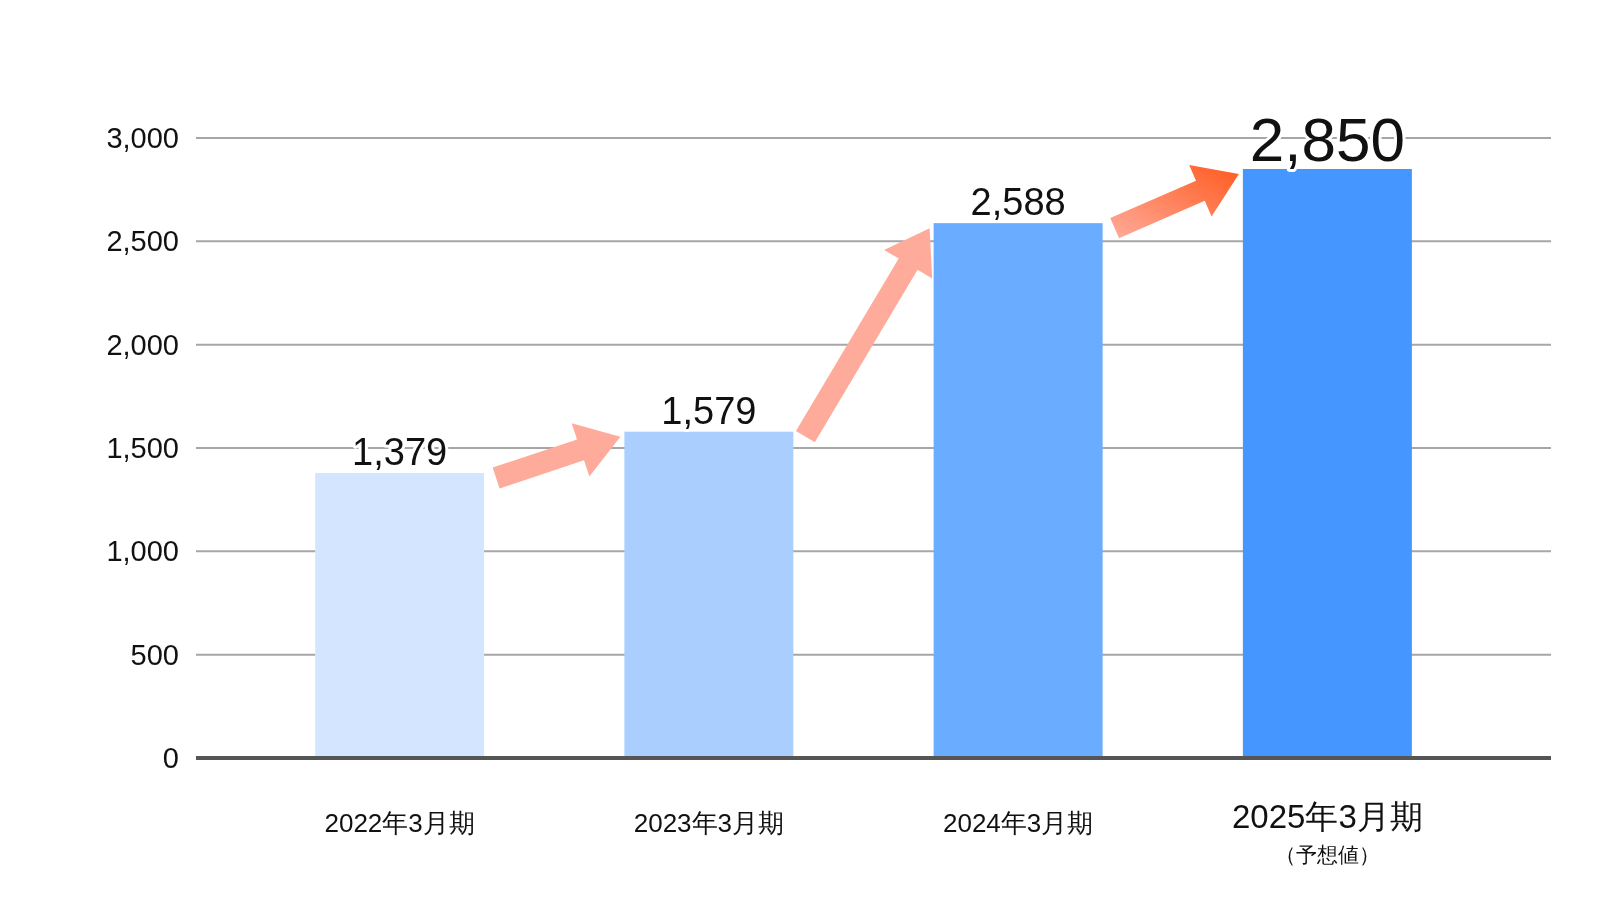 Image resolution: width=1600 pixels, height=900 pixels. What do you see at coordinates (142, 448) in the screenshot?
I see `y-tick-label: 1,500` at bounding box center [142, 448].